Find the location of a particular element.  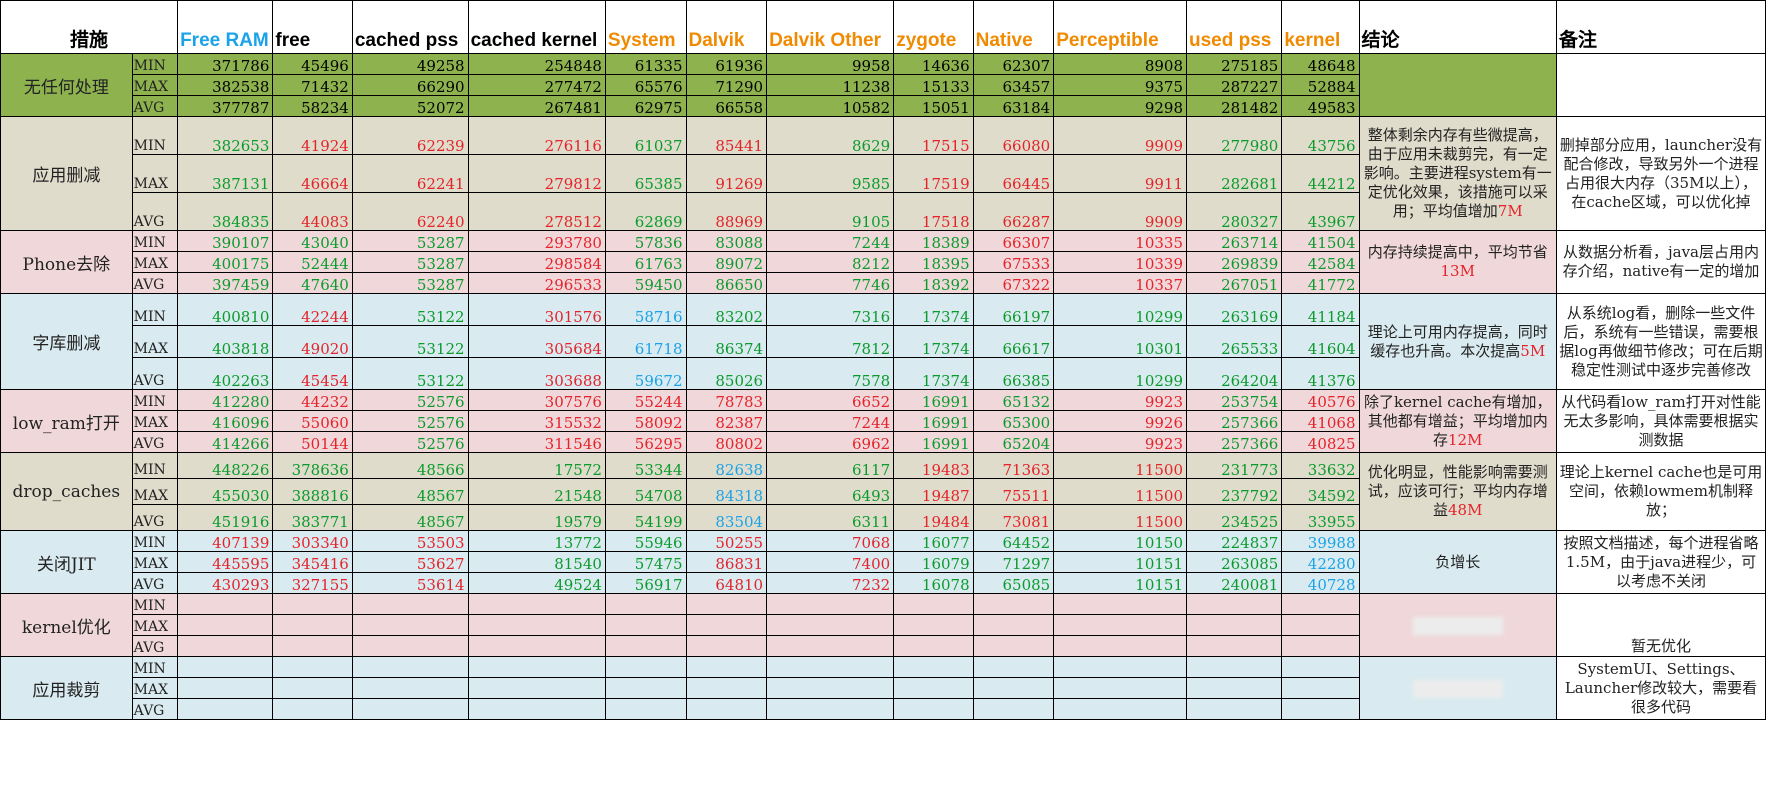

value-cell: 455030 is located at coordinates (225, 491).